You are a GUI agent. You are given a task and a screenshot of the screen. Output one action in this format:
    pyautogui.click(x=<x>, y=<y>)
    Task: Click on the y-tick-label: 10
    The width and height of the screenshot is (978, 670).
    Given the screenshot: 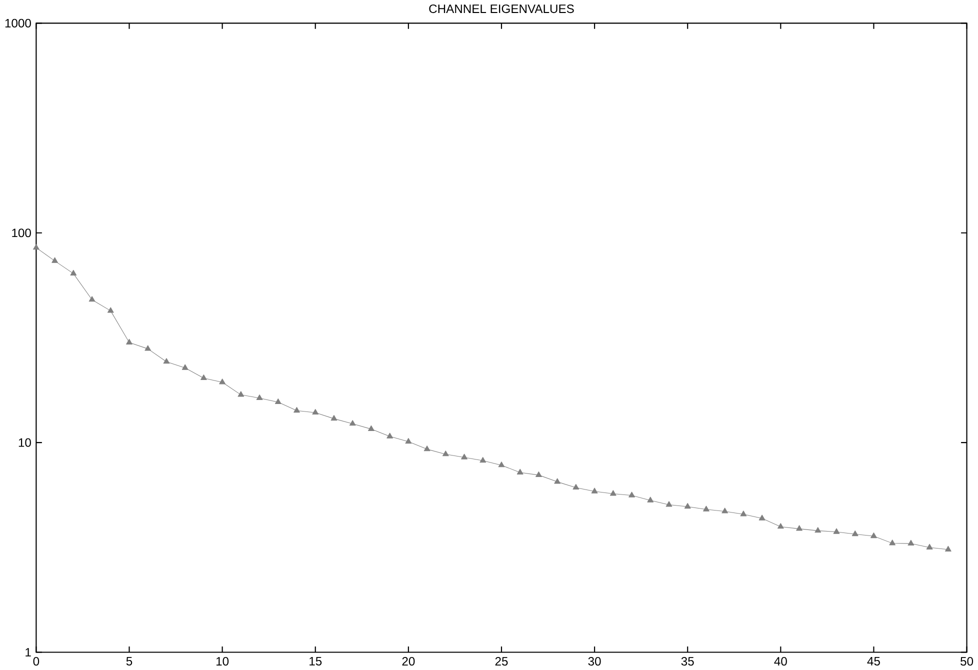 What is the action you would take?
    pyautogui.click(x=24, y=442)
    